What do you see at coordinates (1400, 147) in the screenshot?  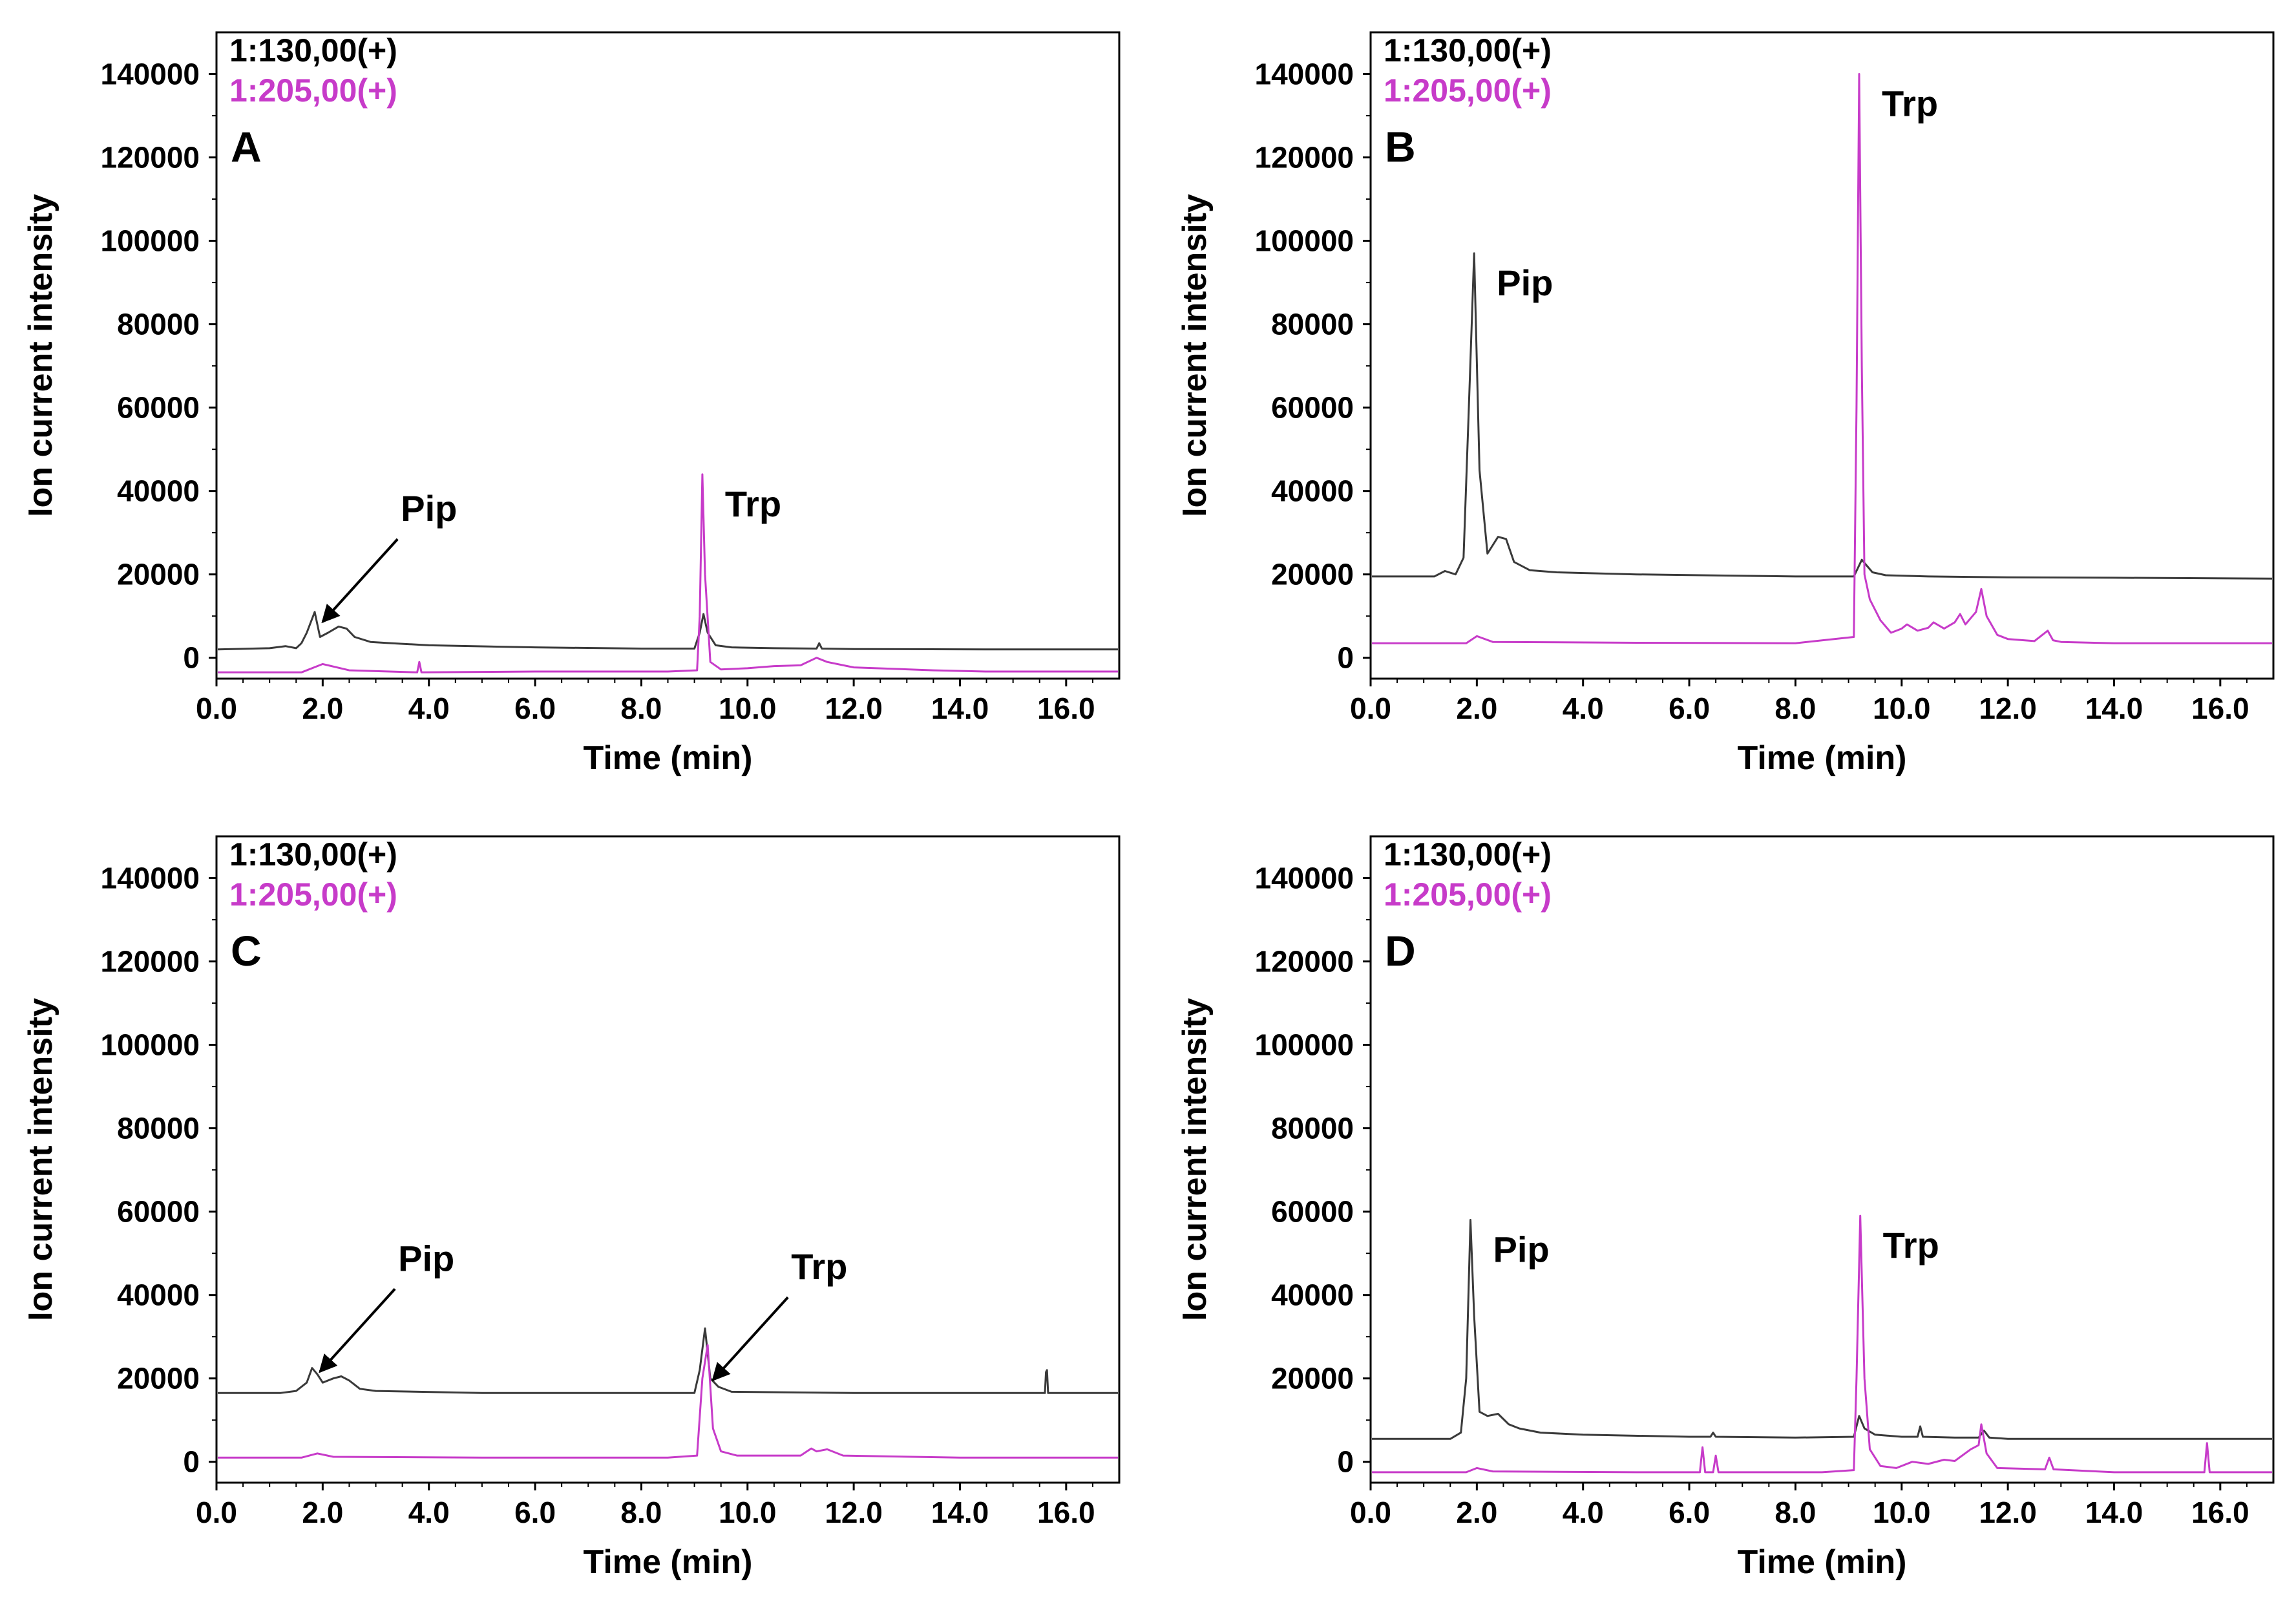 I see `panel-letter: B` at bounding box center [1400, 147].